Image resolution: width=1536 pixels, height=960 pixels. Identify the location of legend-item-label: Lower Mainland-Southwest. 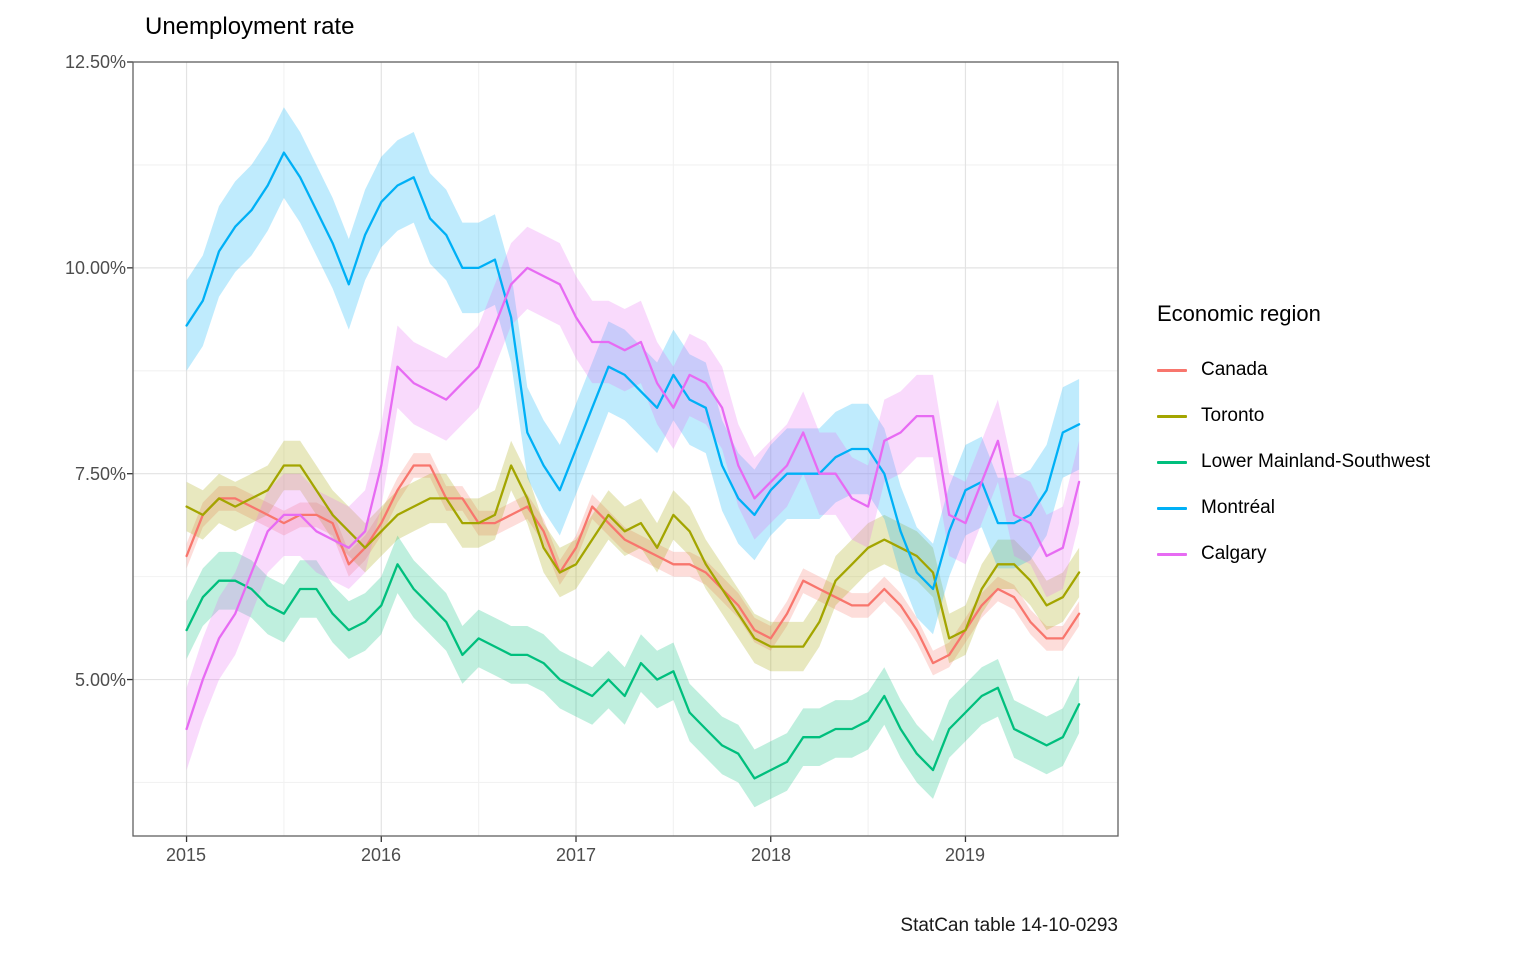
(1316, 461).